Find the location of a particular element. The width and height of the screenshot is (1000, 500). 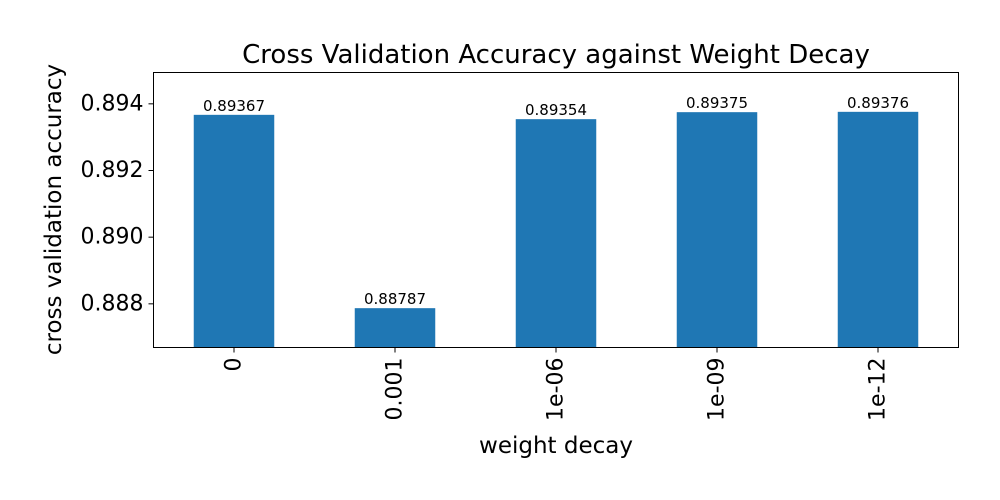

y-tick-label: 0.892 is located at coordinates (112, 170).